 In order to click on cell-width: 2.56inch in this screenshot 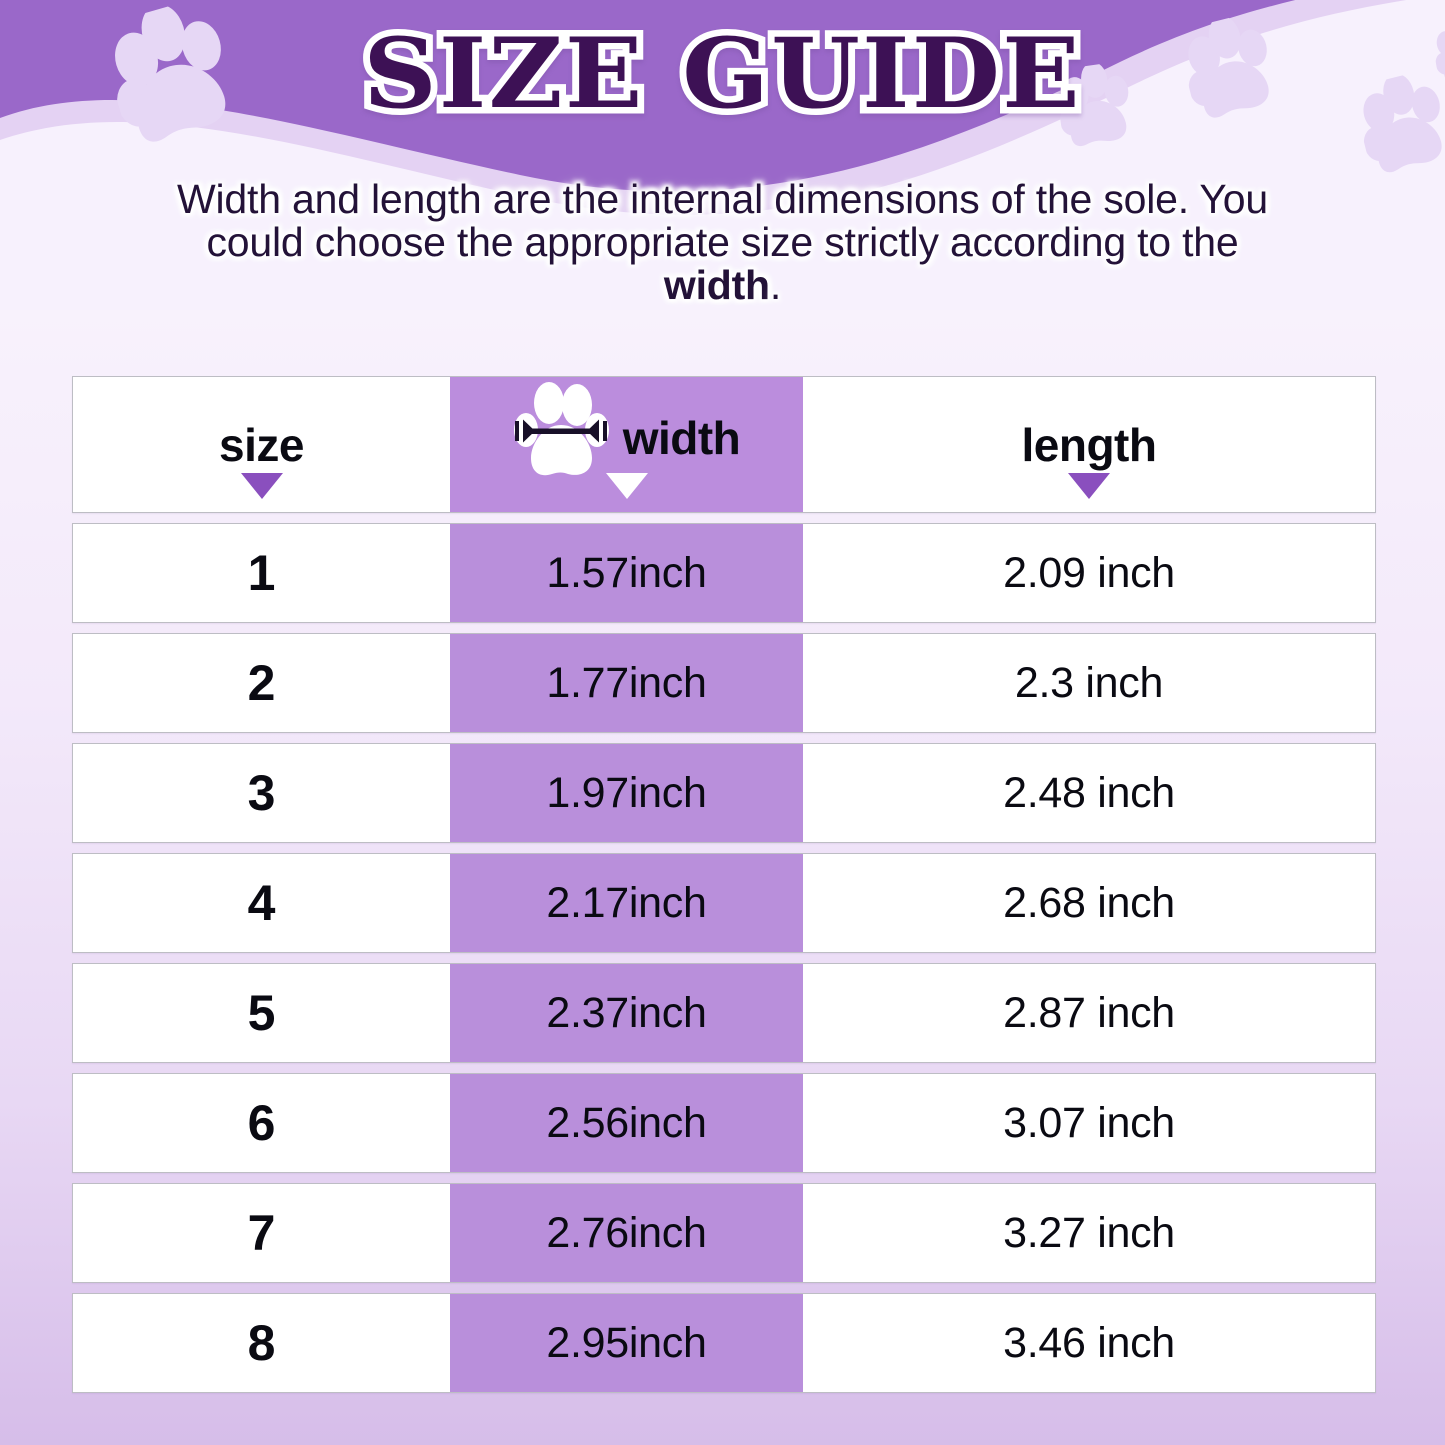, I will do `click(626, 1123)`.